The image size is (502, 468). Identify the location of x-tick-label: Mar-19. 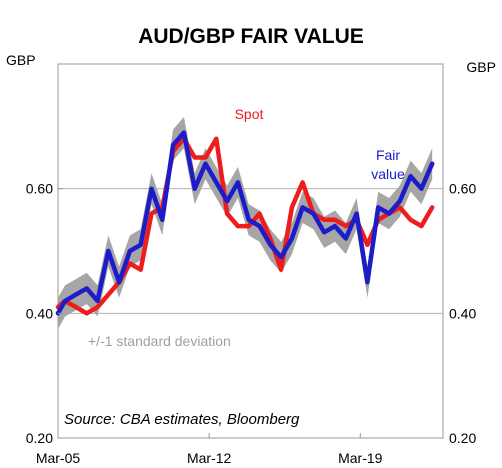
(360, 458).